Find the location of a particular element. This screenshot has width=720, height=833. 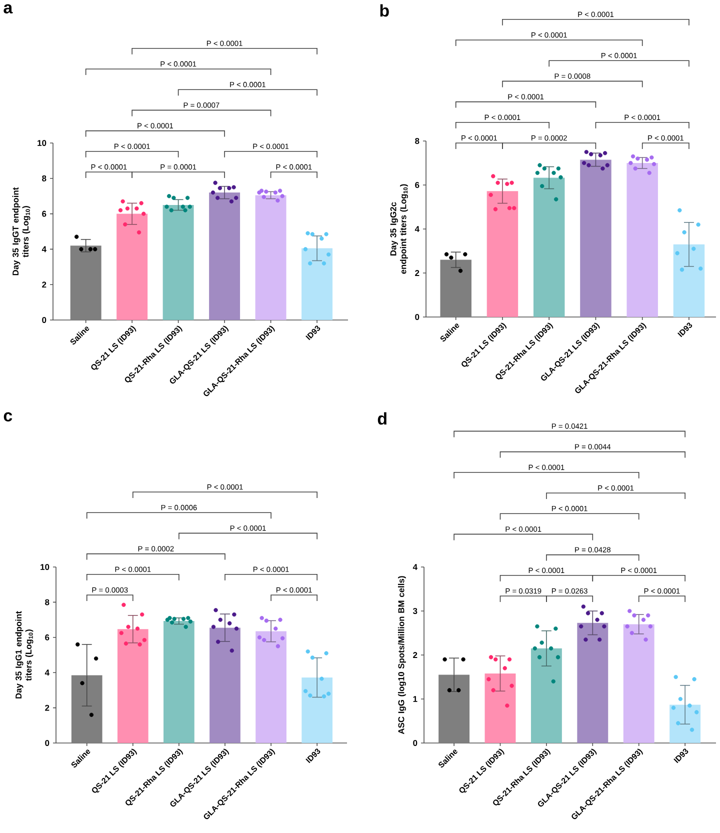

chart-title: b is located at coordinates (384, 10).